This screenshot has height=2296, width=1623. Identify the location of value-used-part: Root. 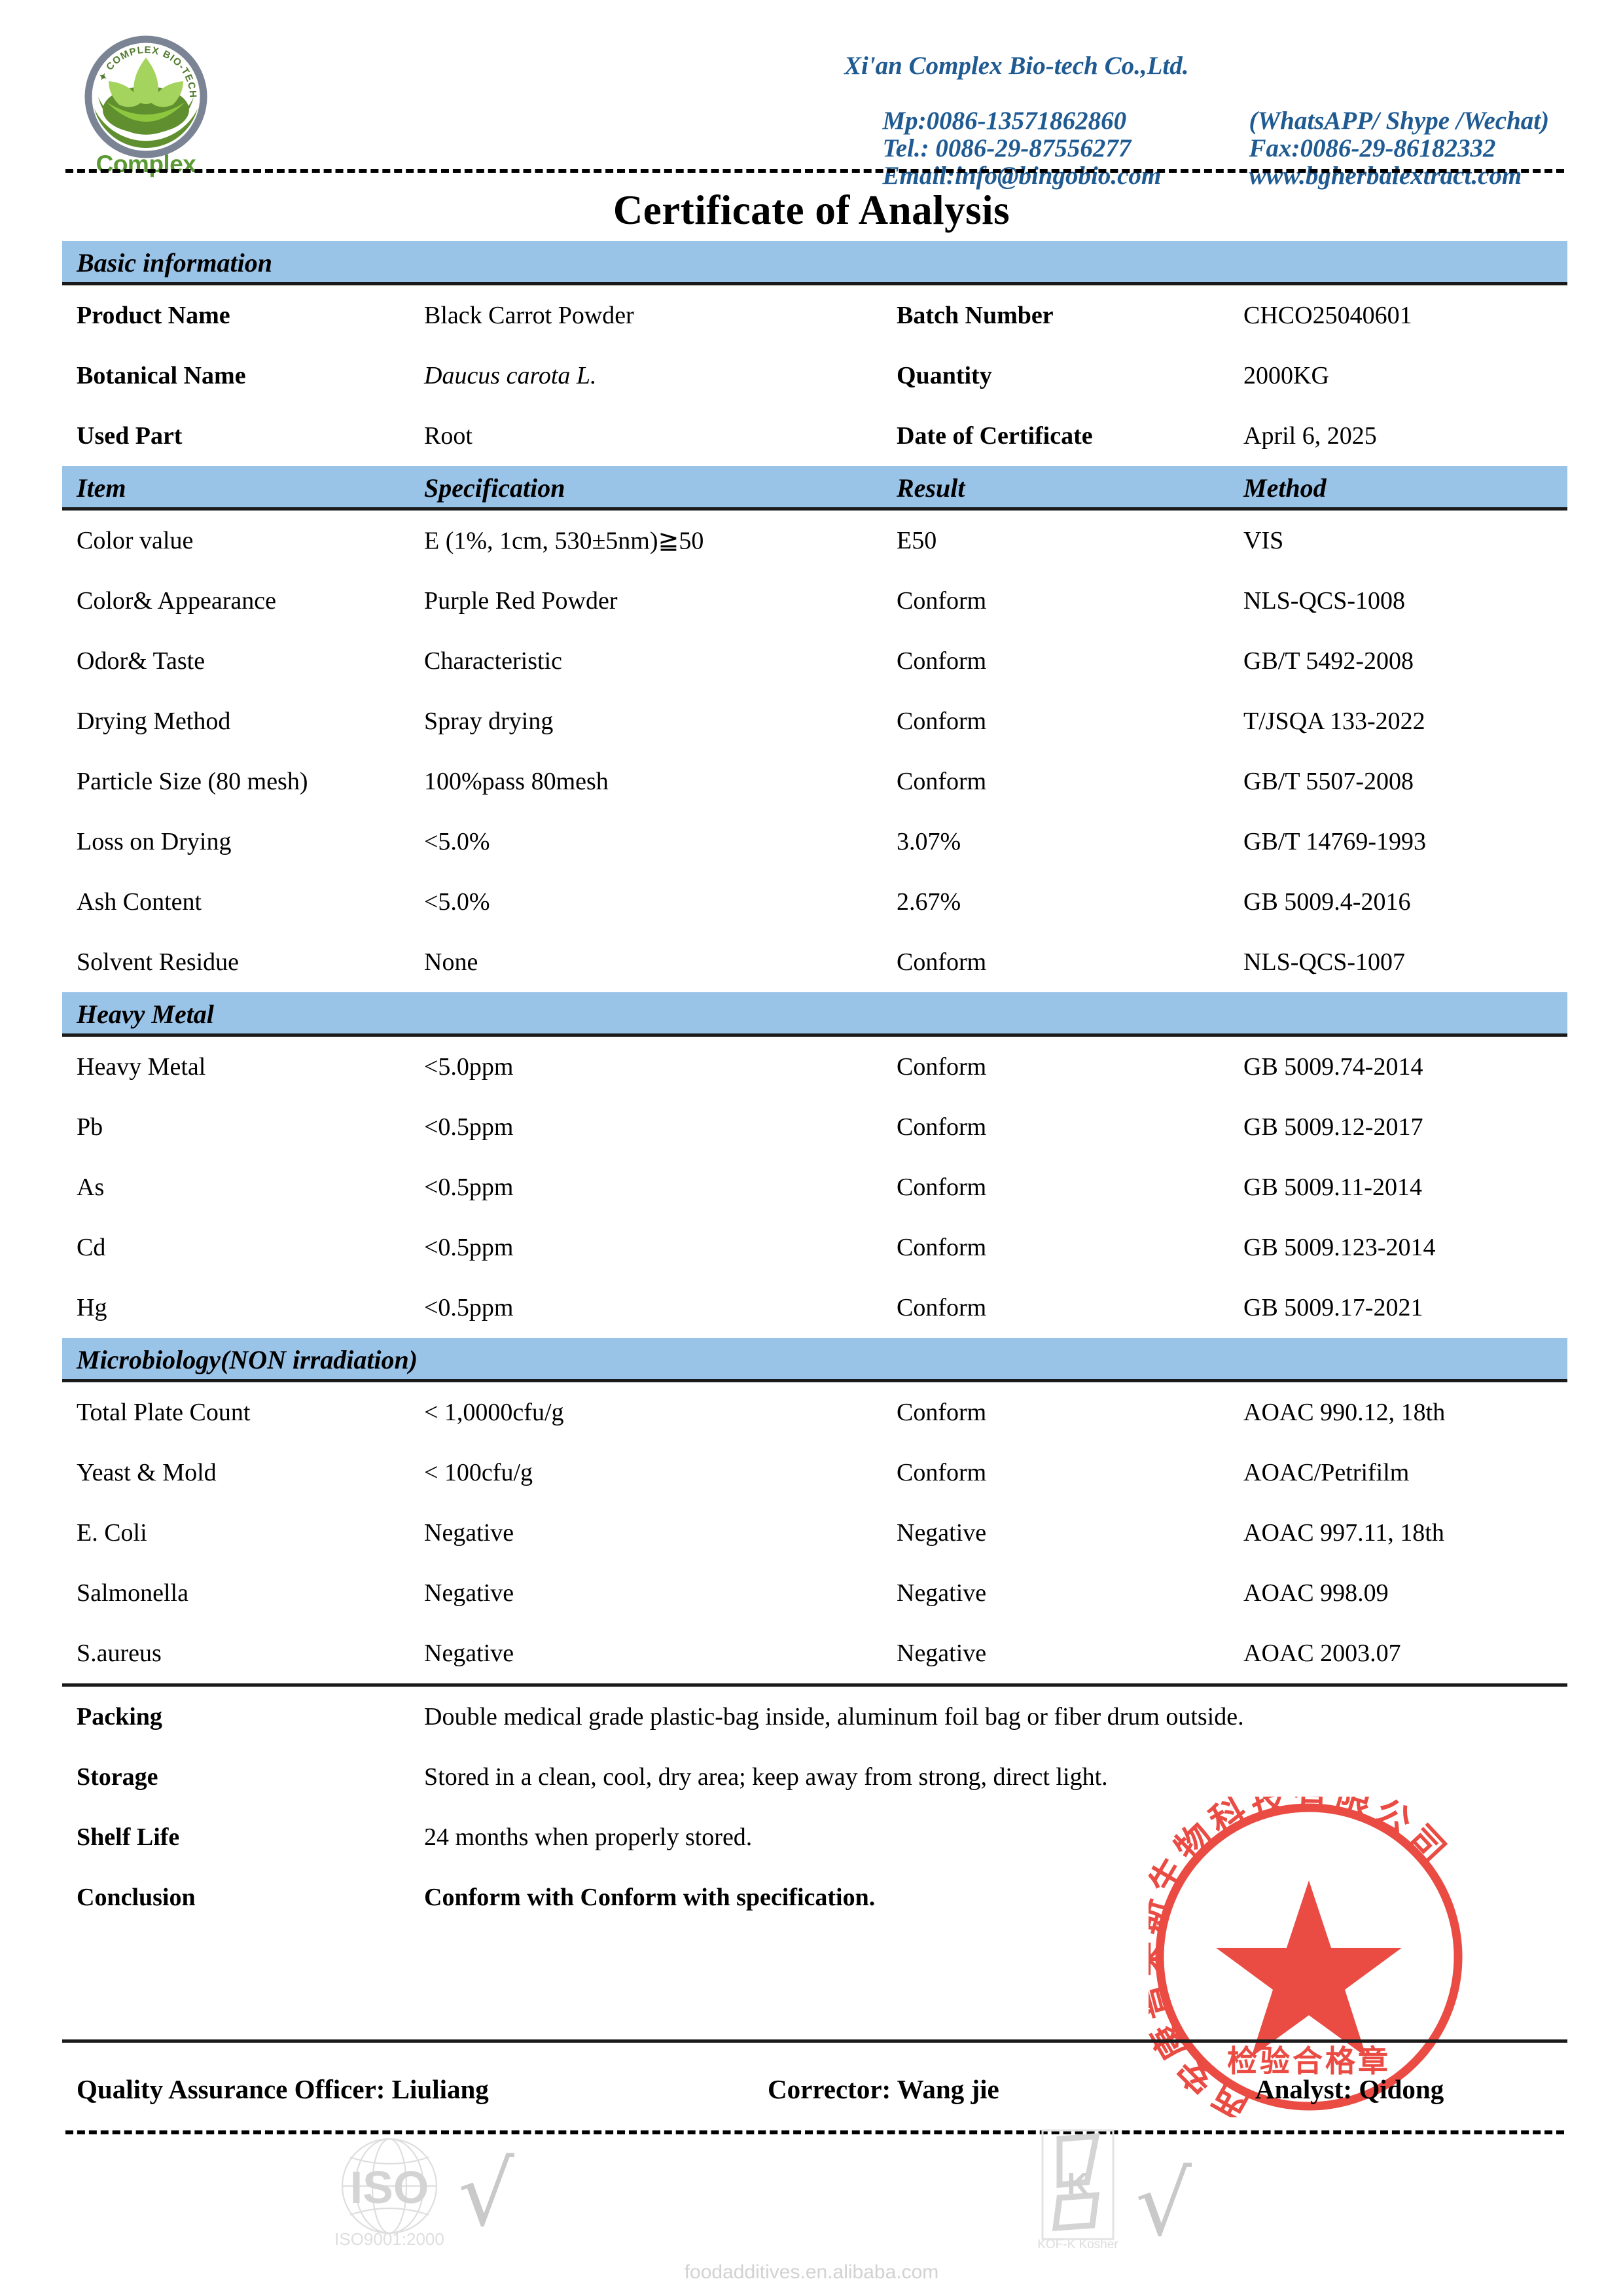
(448, 436).